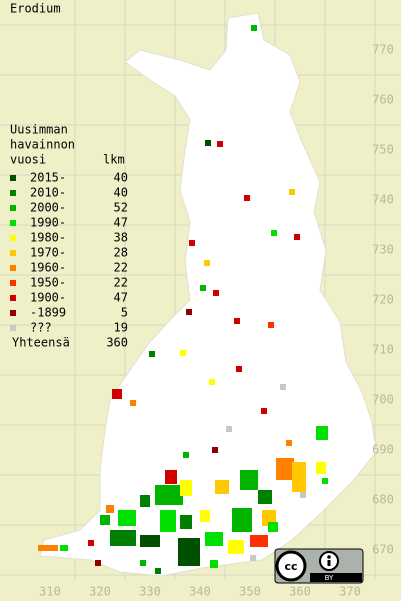 The width and height of the screenshot is (401, 601). I want to click on legend-heading: havainnon, so click(42, 145).